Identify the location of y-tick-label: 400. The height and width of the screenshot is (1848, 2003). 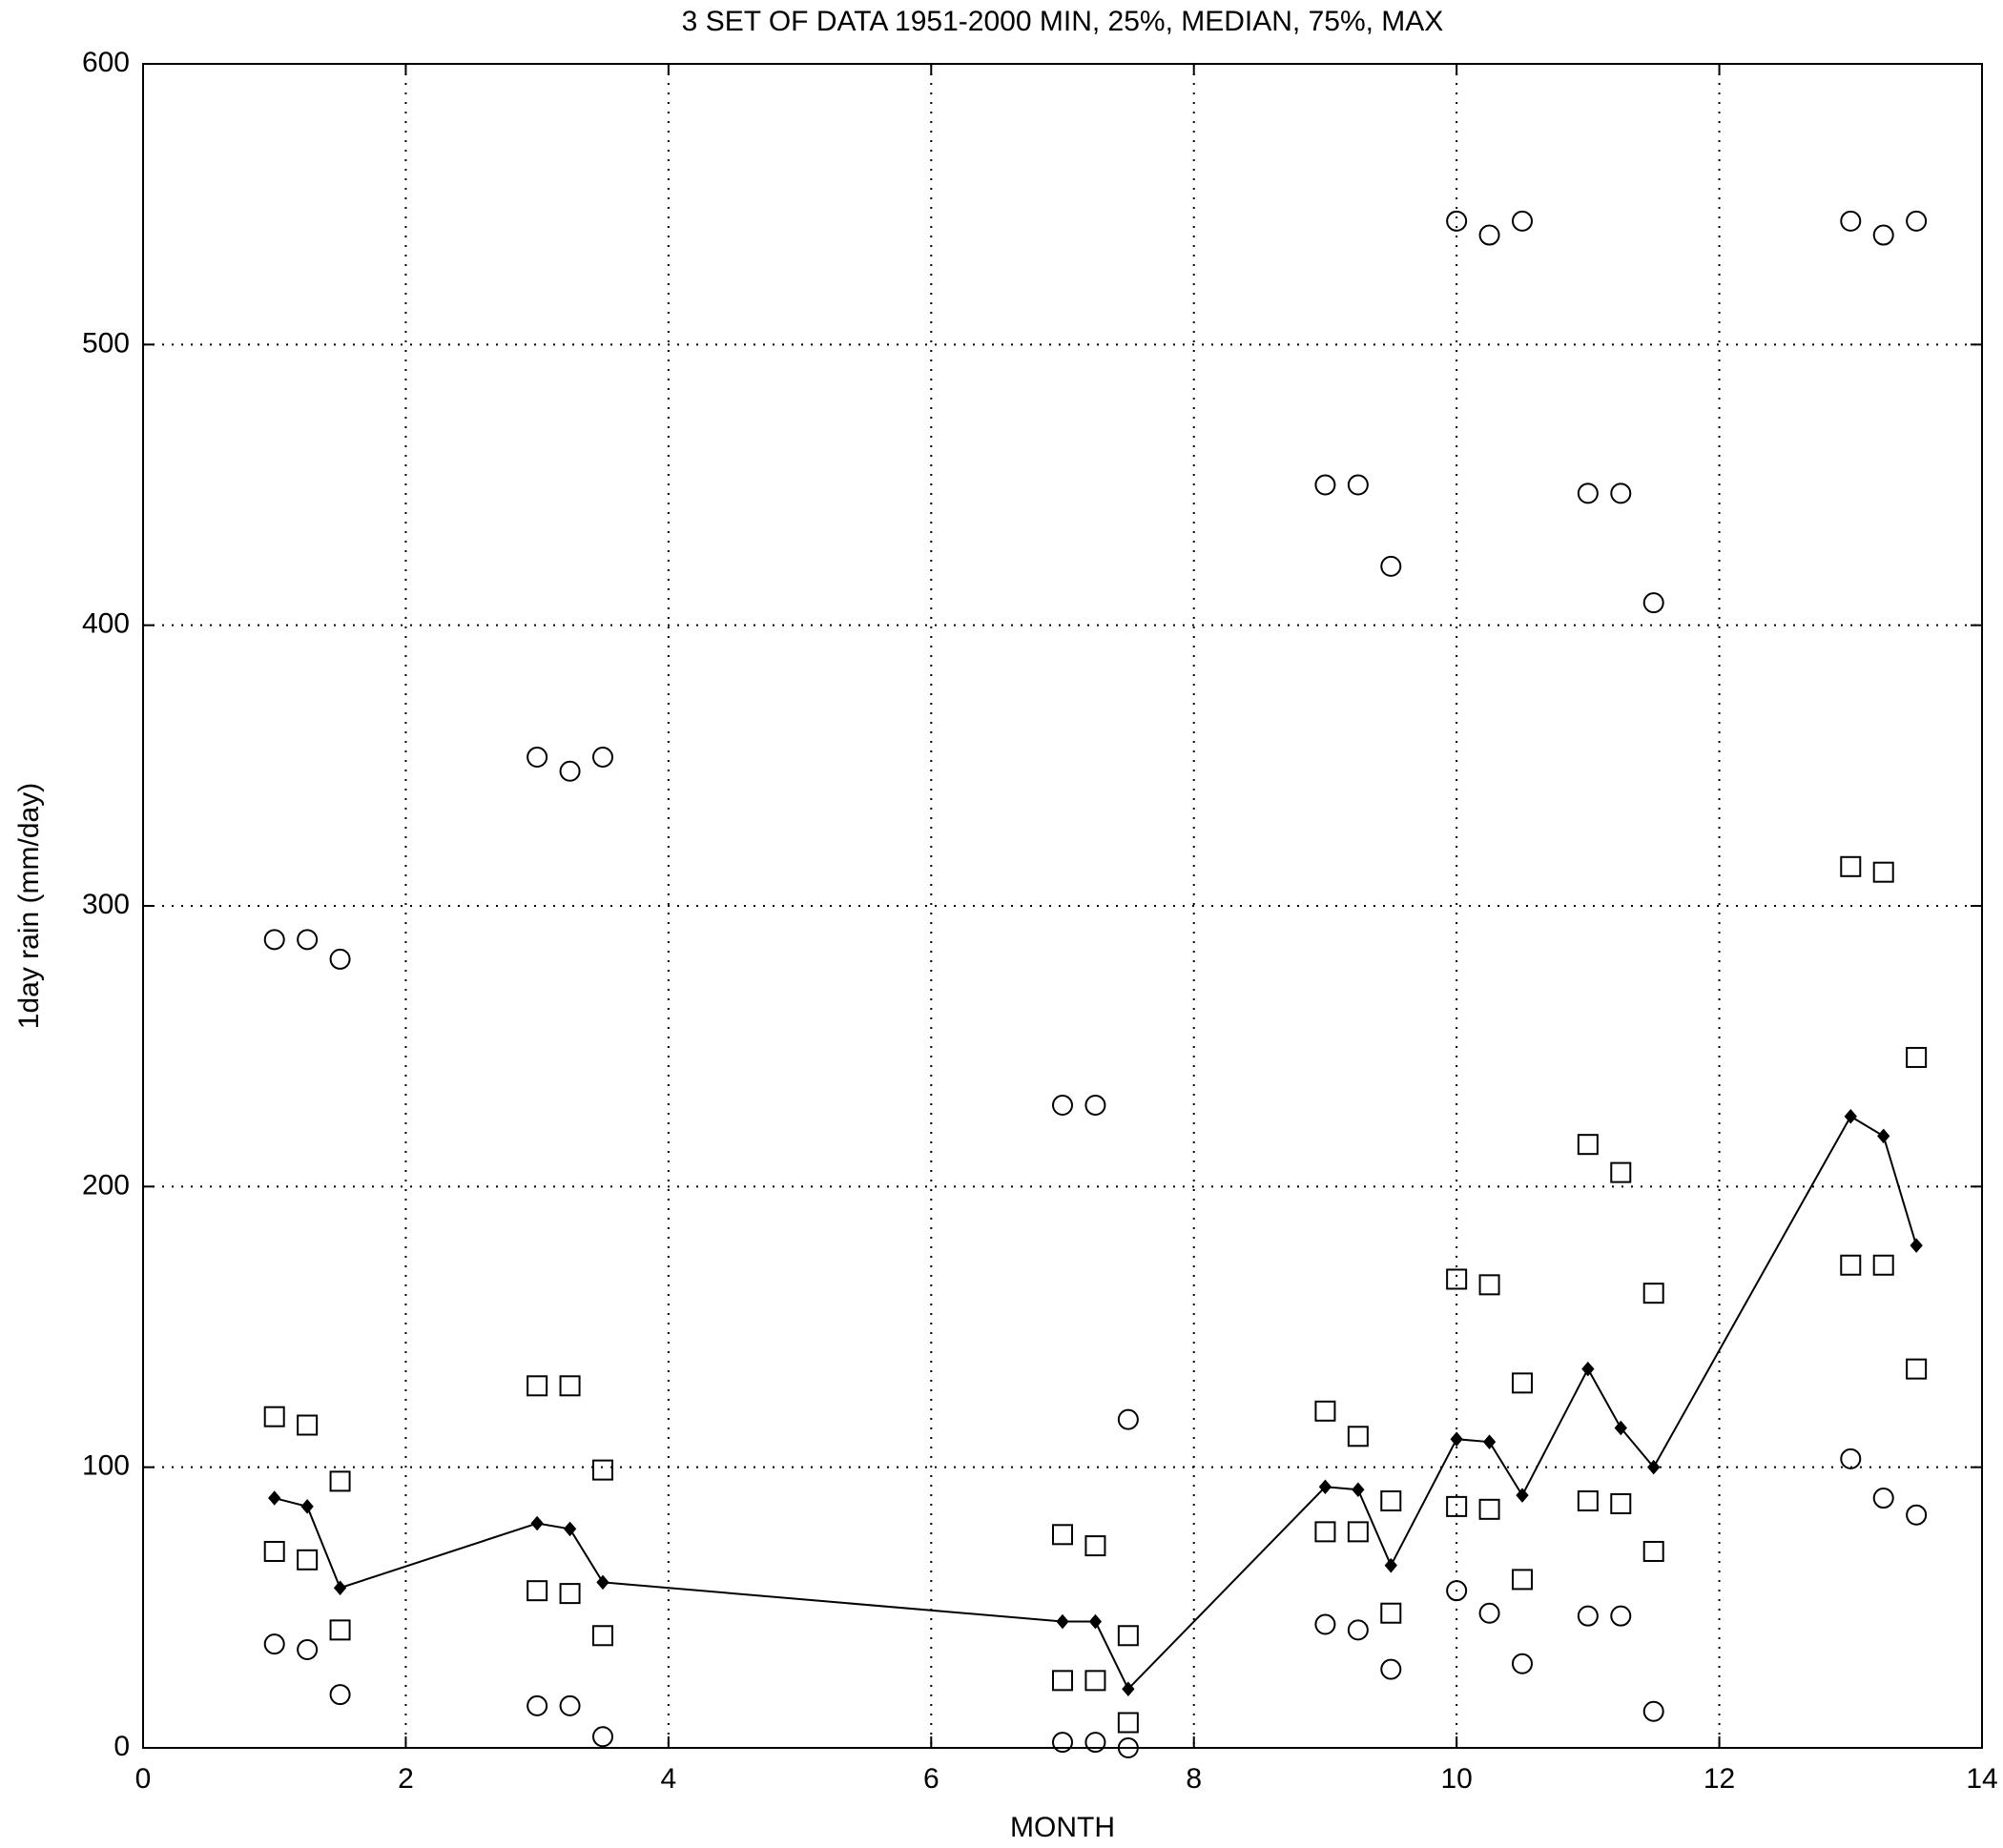
(106, 624).